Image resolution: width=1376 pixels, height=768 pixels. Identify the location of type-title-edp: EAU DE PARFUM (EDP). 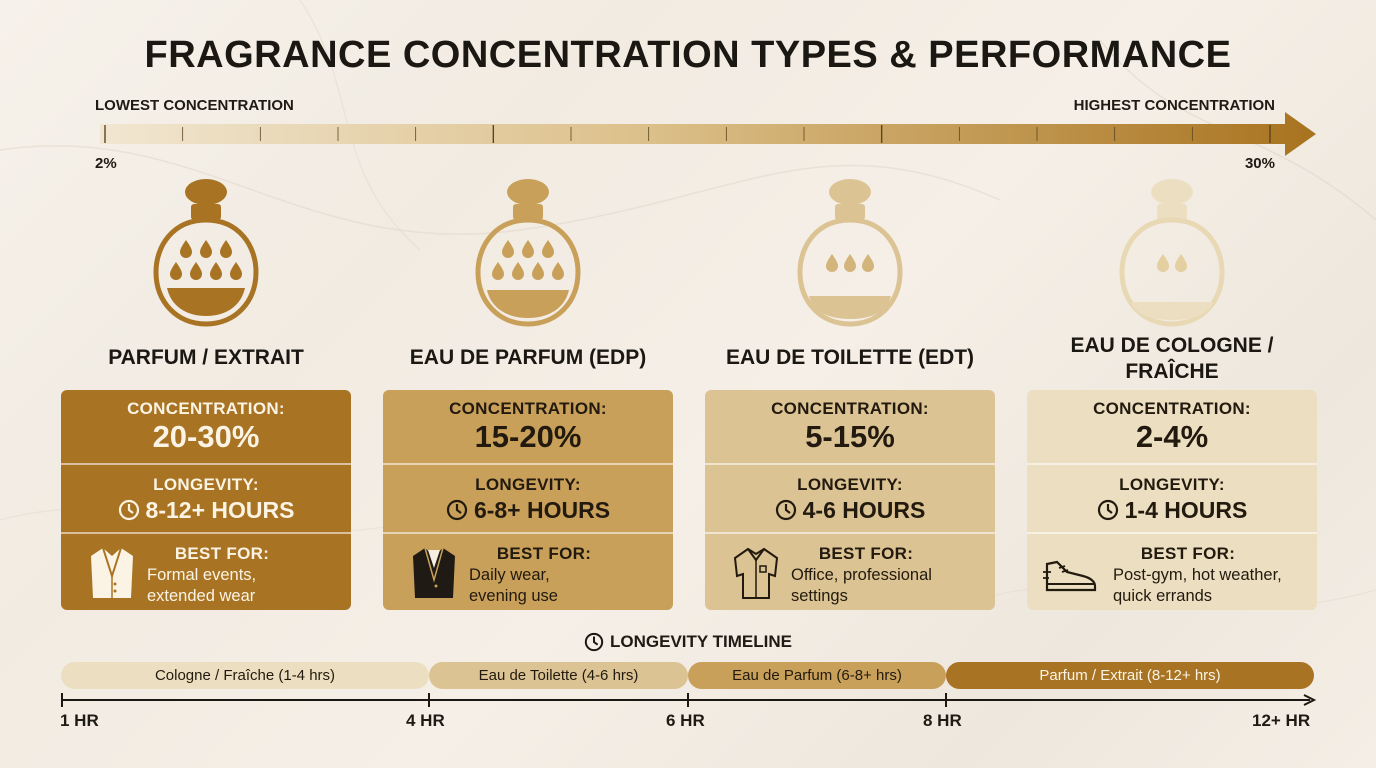
(528, 357).